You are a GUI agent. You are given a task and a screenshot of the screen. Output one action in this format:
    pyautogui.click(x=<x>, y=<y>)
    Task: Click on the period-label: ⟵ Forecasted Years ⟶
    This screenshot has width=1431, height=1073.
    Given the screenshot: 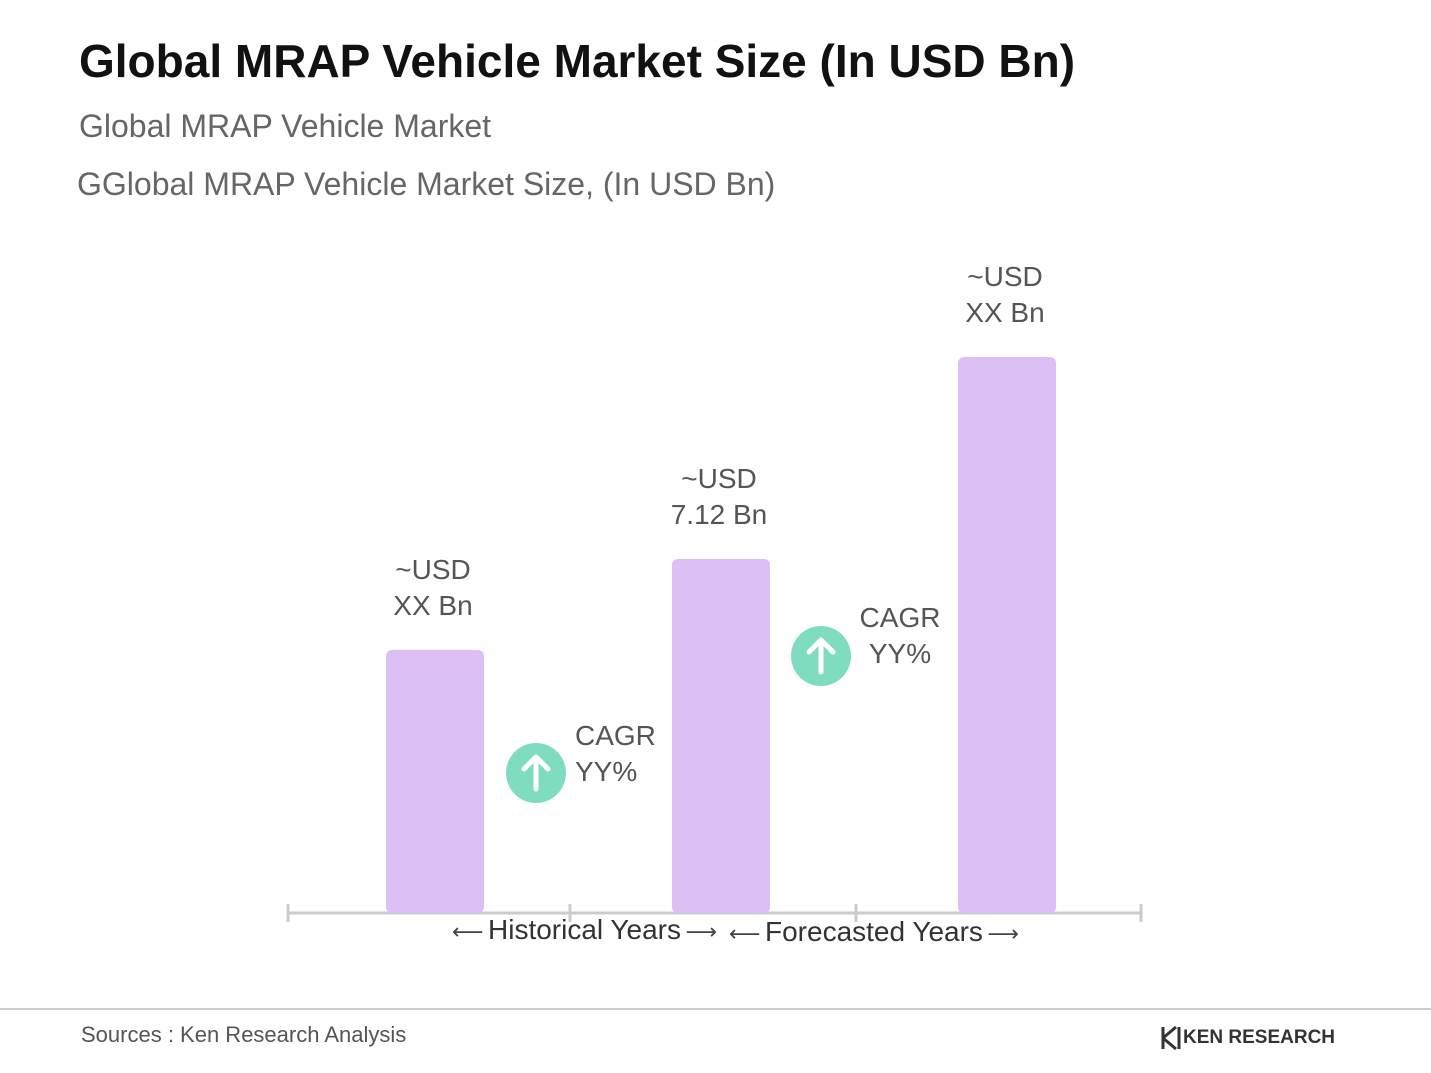 What is the action you would take?
    pyautogui.click(x=874, y=931)
    